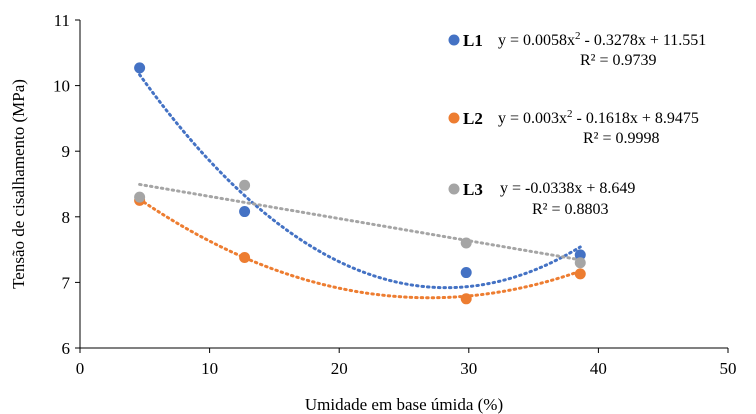 The height and width of the screenshot is (414, 756). I want to click on r-squared-l2: R² = 0.9998, so click(621, 138).